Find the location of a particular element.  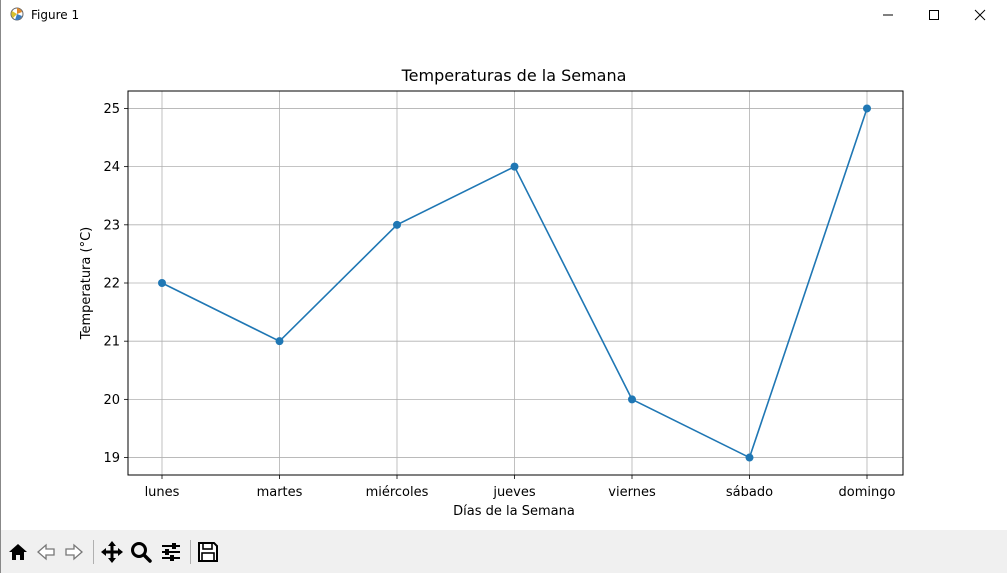

y-tick-label: 22 is located at coordinates (111, 284).